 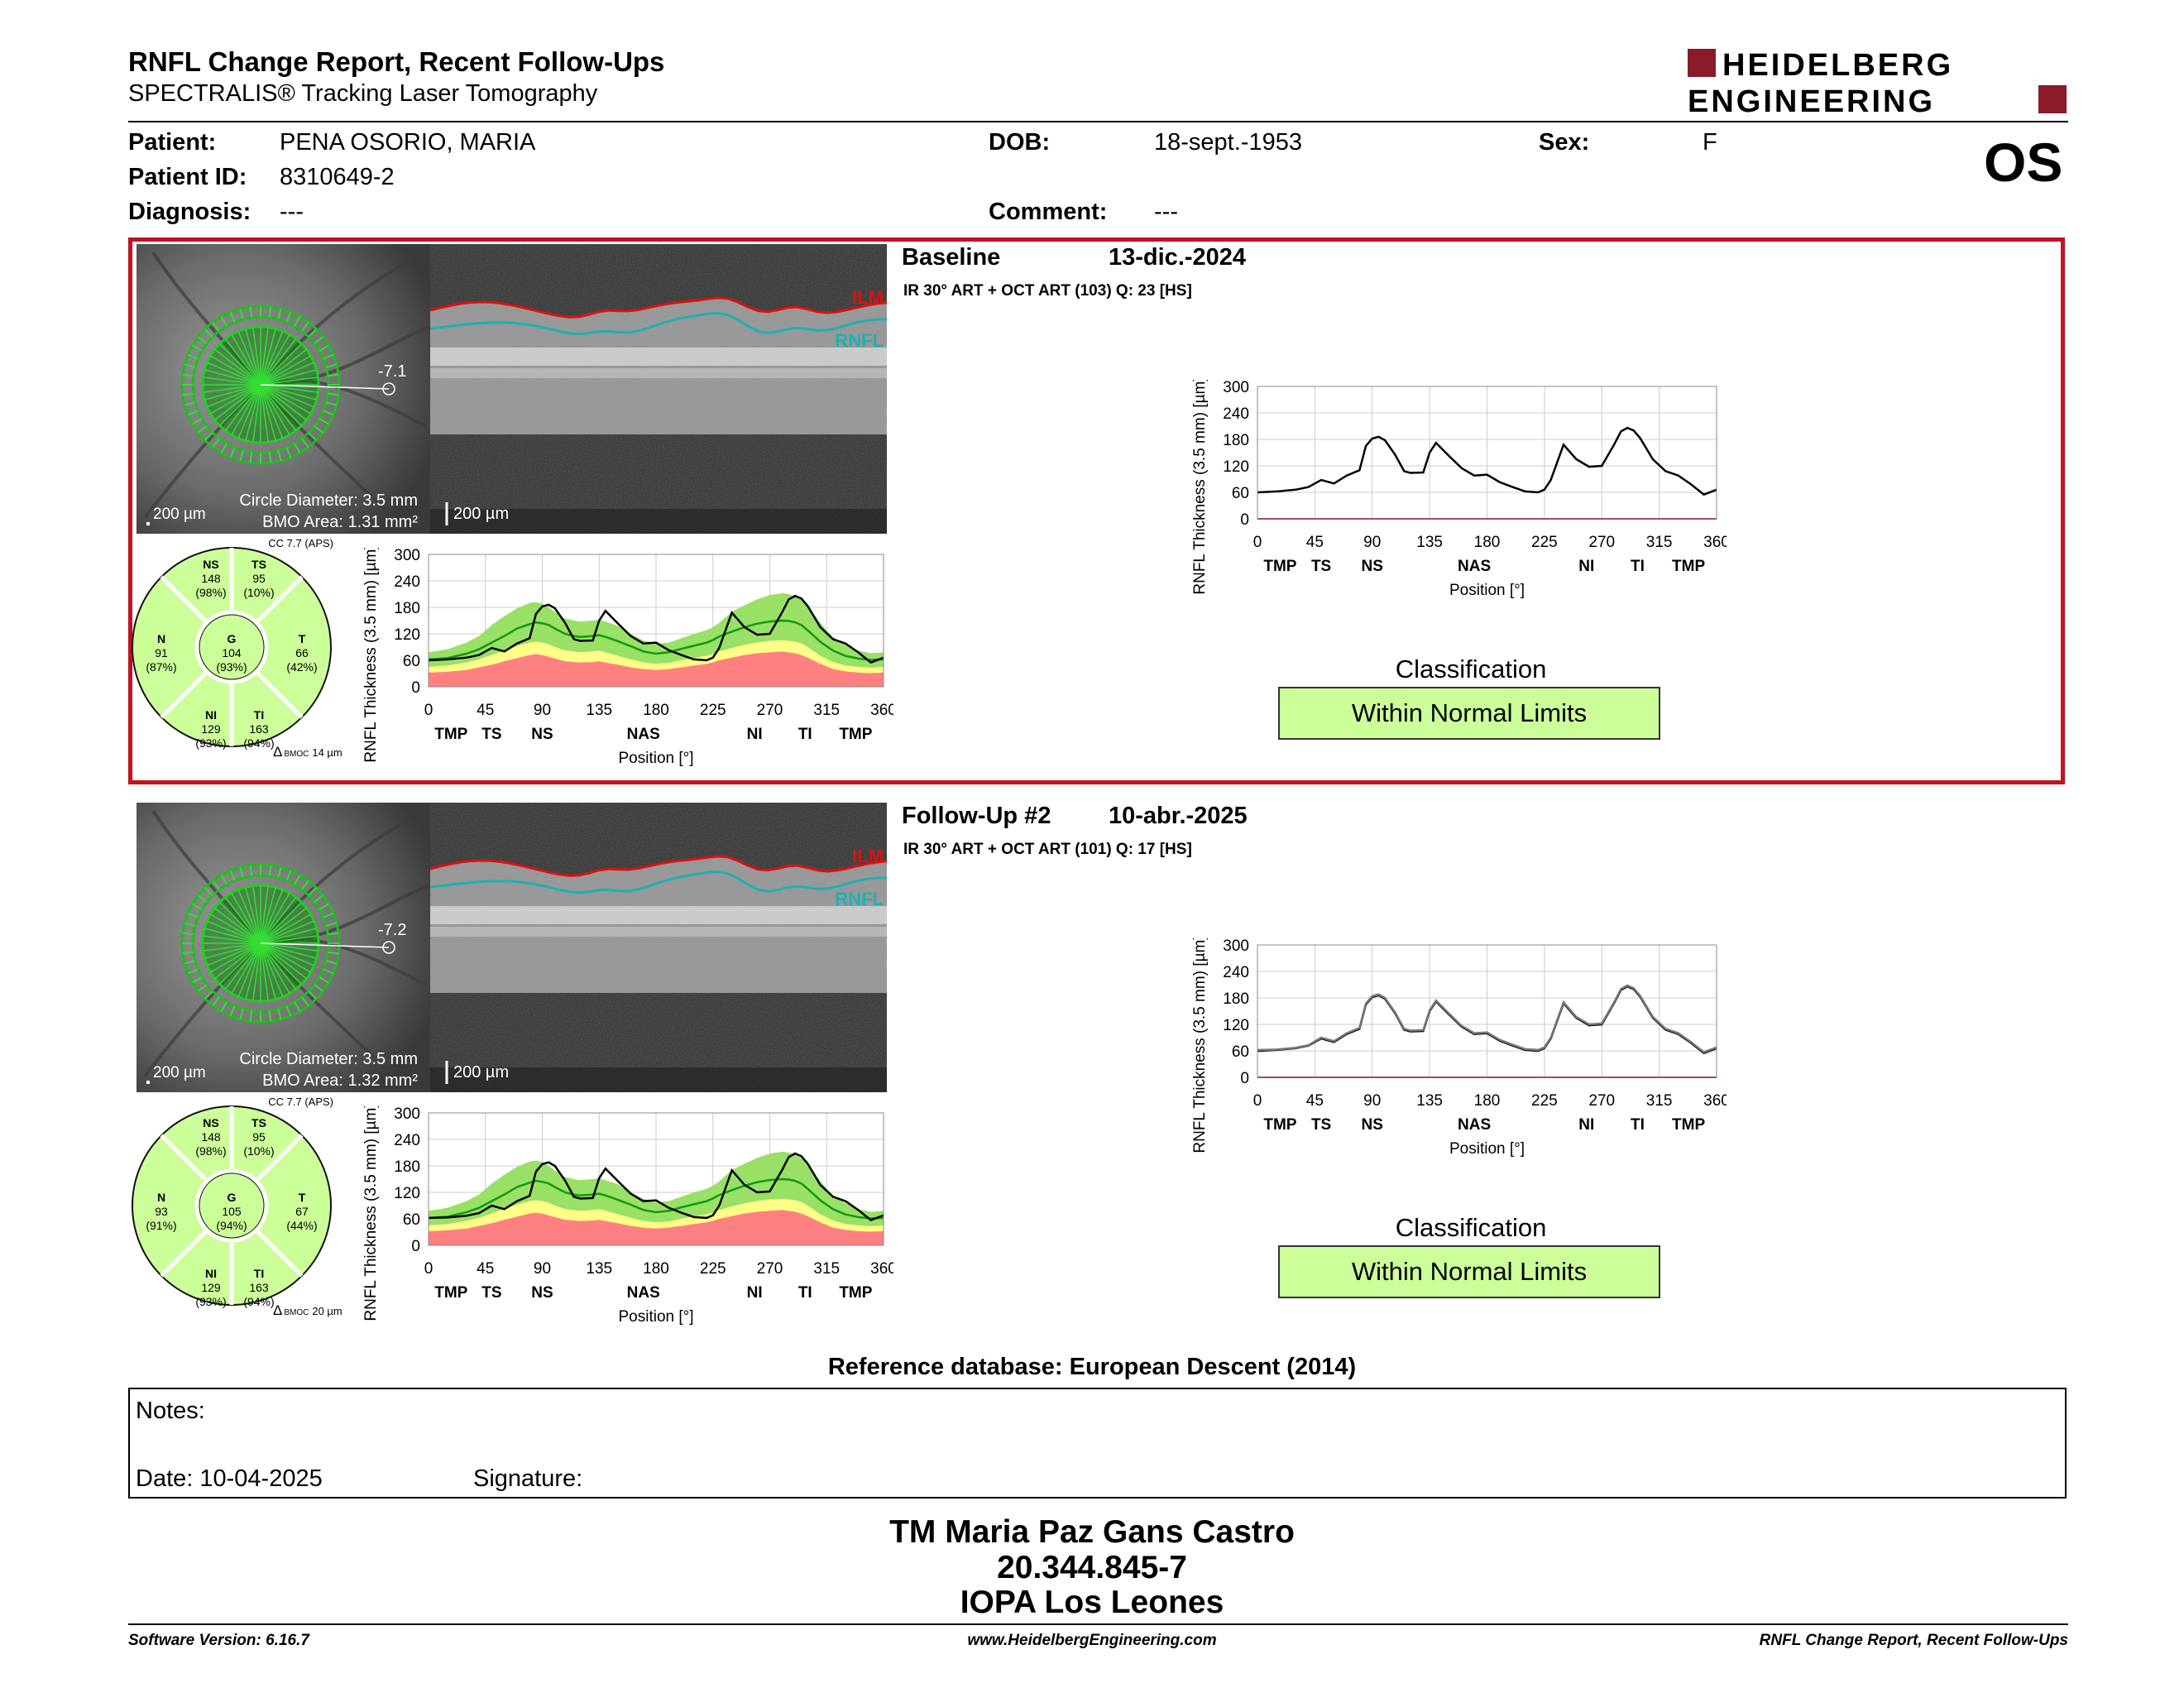 What do you see at coordinates (232, 638) in the screenshot?
I see `sector-name: G` at bounding box center [232, 638].